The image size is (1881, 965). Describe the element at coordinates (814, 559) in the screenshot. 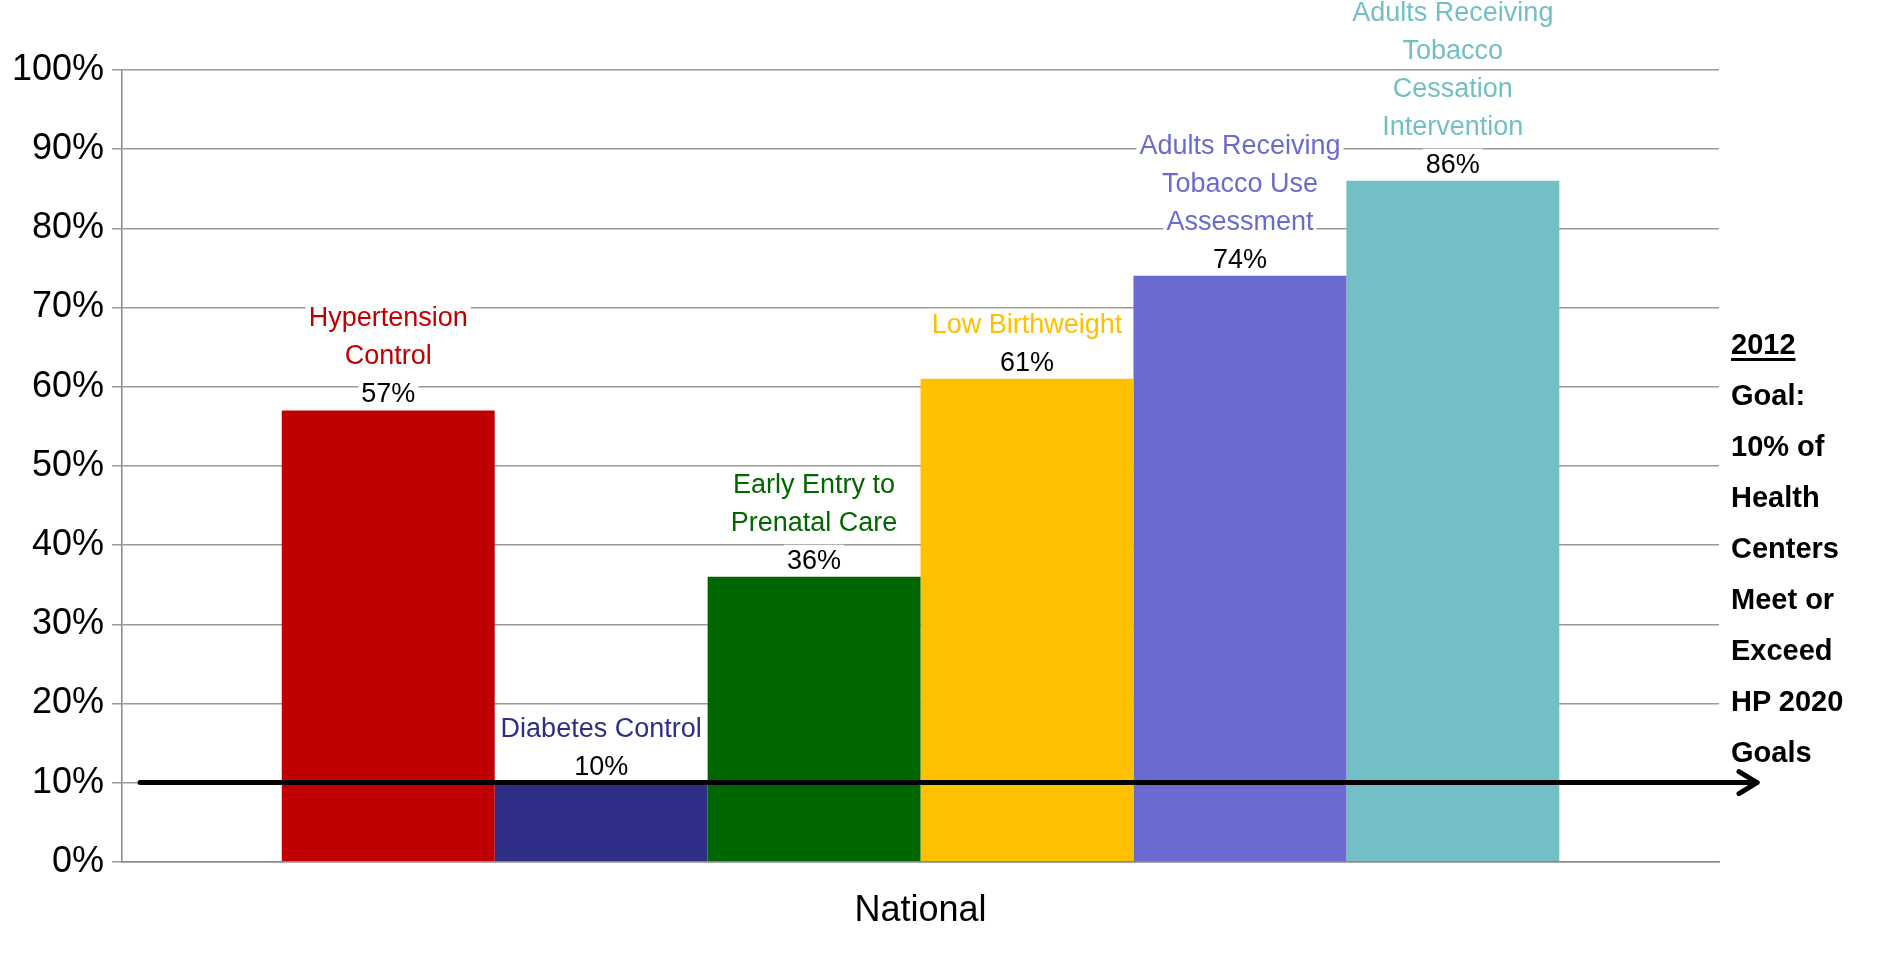

I see `data-label: 36%` at that location.